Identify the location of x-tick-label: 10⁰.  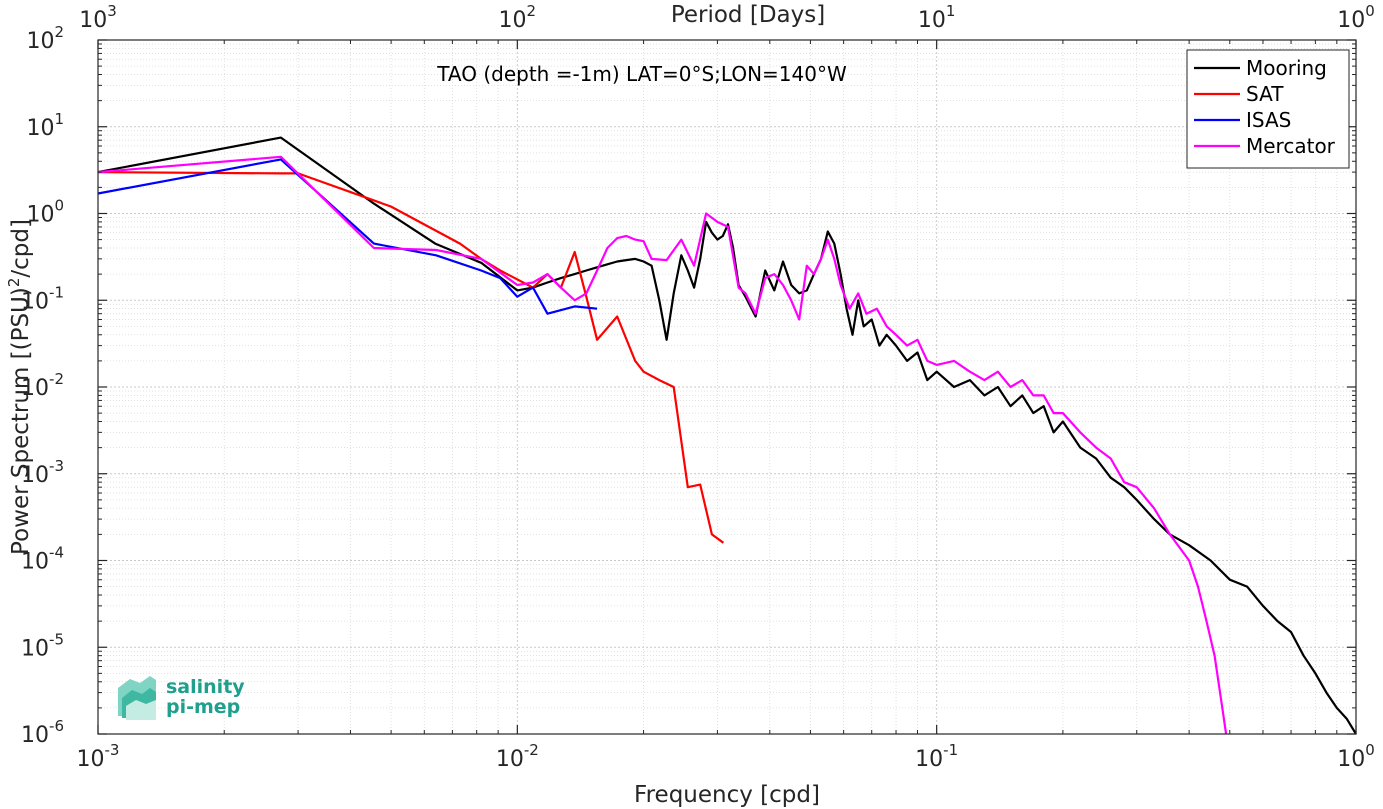
(1356, 756).